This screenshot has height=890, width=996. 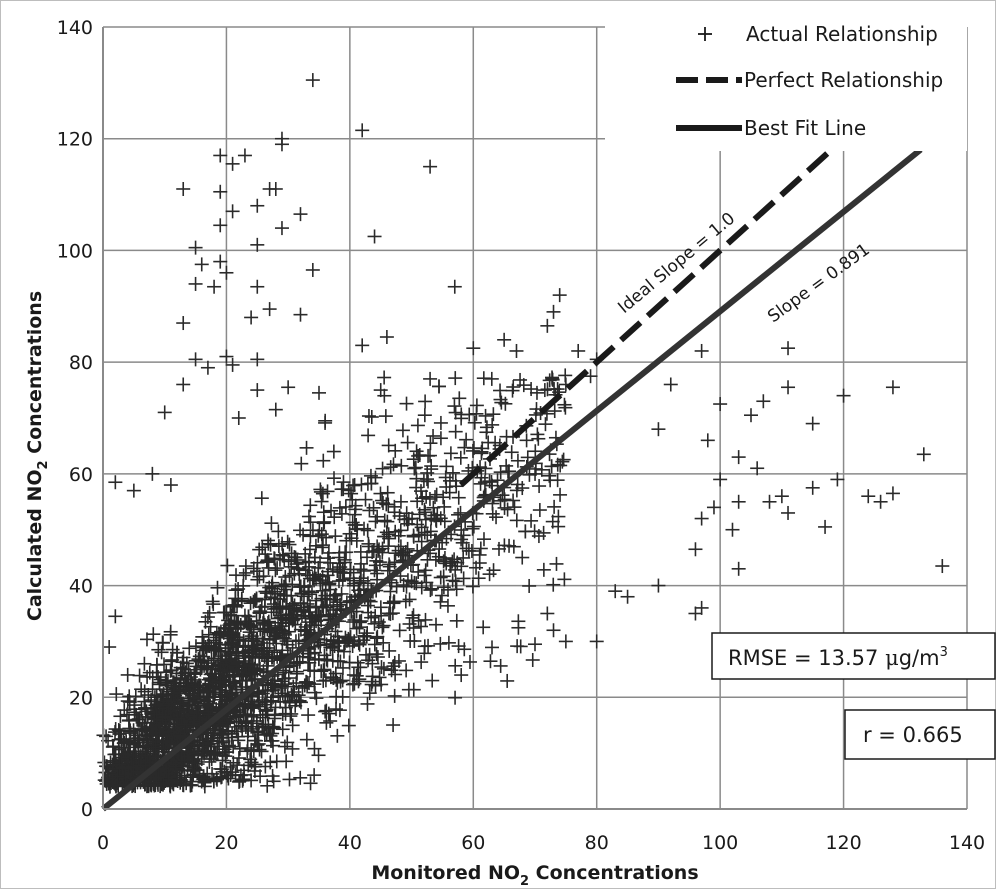 I want to click on y-tick-label: 60, so click(x=81, y=475).